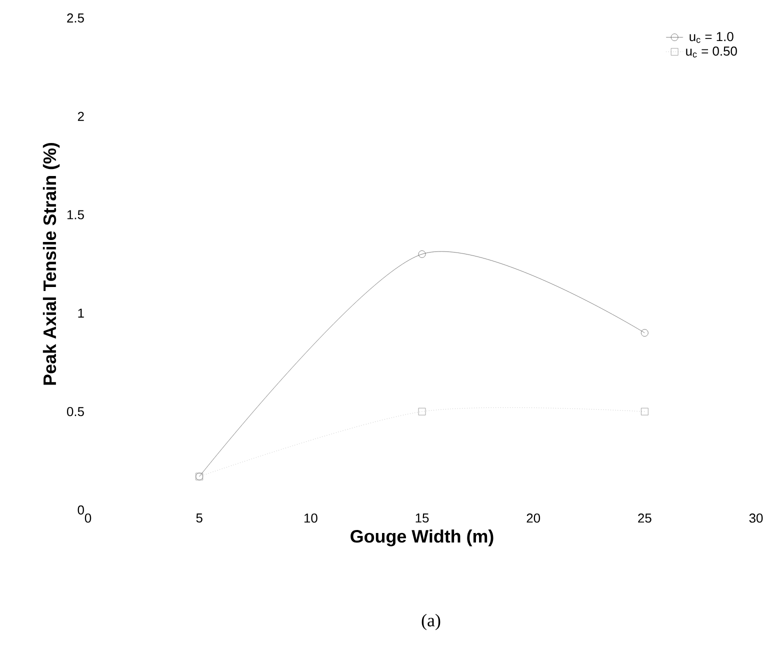 The height and width of the screenshot is (652, 771). What do you see at coordinates (75, 18) in the screenshot?
I see `y-tick-label: 2.5` at bounding box center [75, 18].